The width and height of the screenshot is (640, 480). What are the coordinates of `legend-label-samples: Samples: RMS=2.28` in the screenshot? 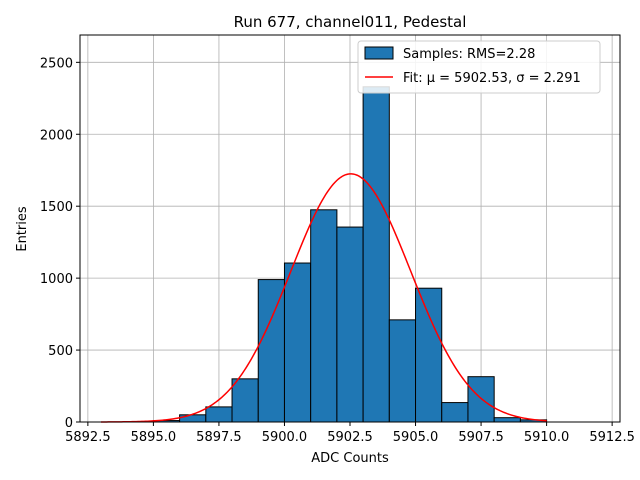 It's located at (469, 54).